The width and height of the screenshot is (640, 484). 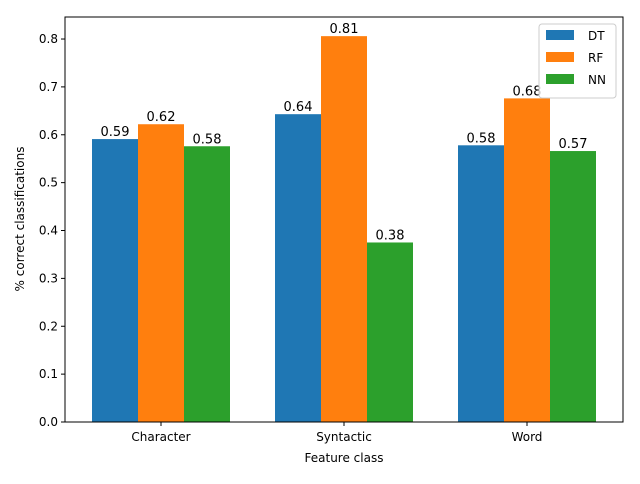 I want to click on bar-dt-character, so click(x=115, y=280).